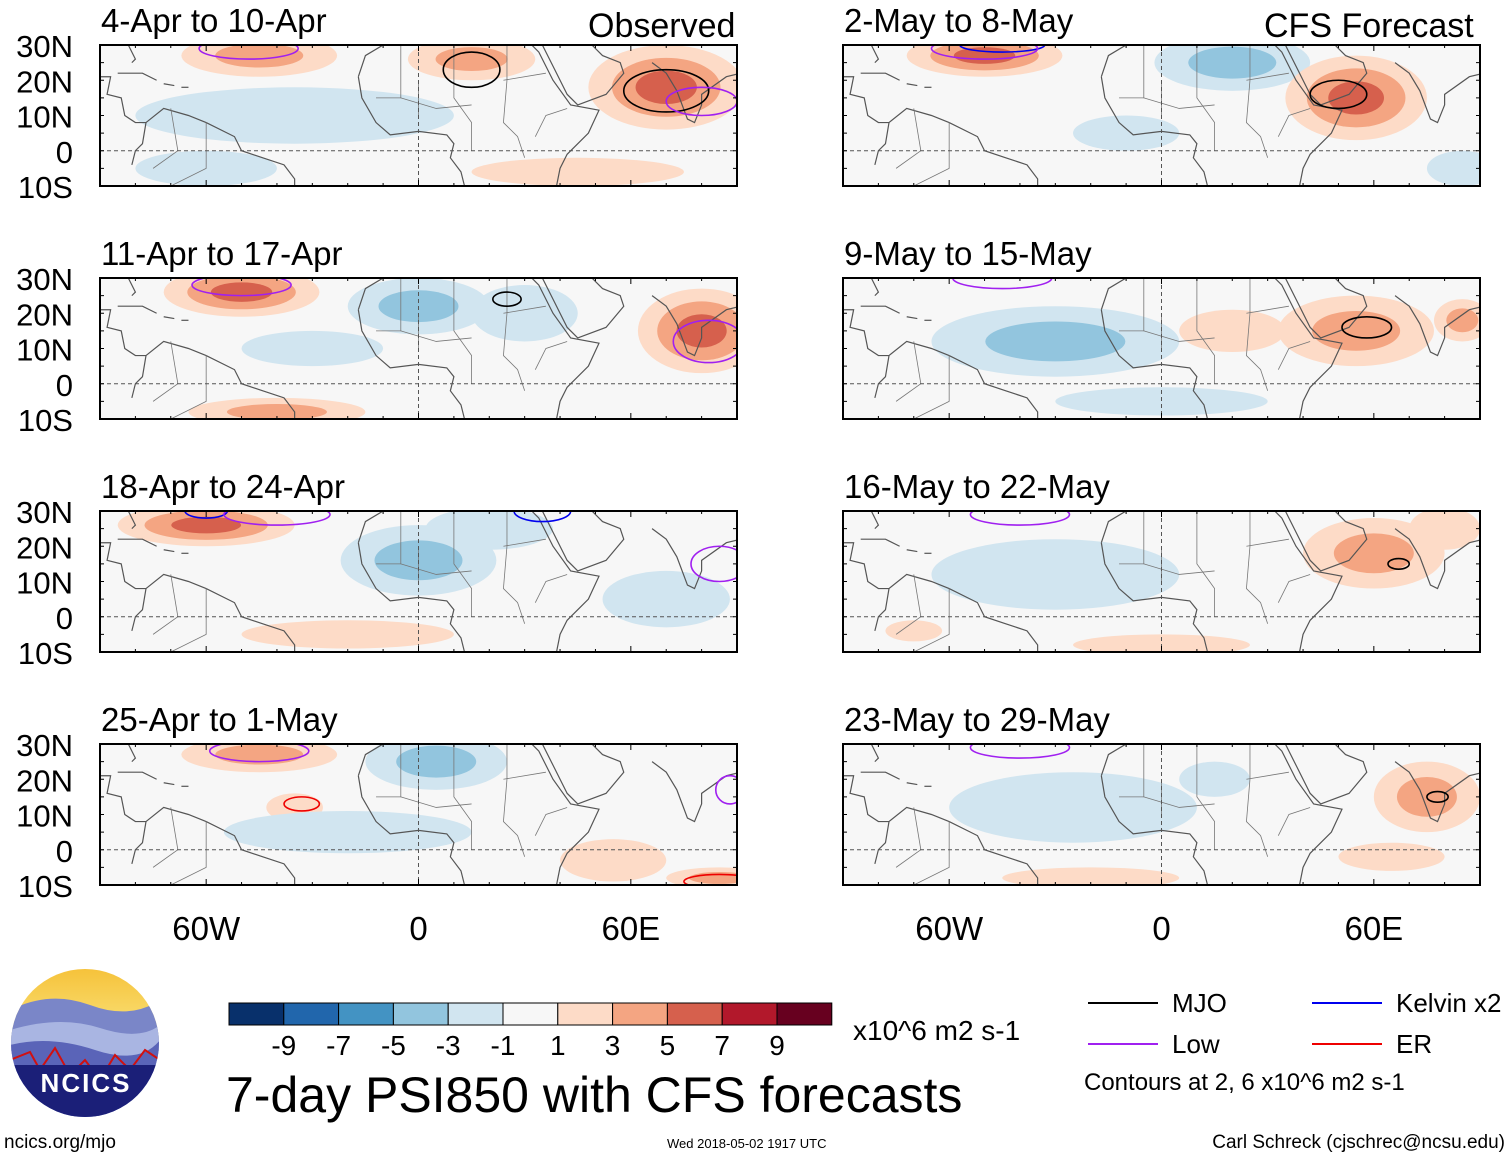  What do you see at coordinates (219, 719) in the screenshot?
I see `panel-title: 25-Apr to 1-May` at bounding box center [219, 719].